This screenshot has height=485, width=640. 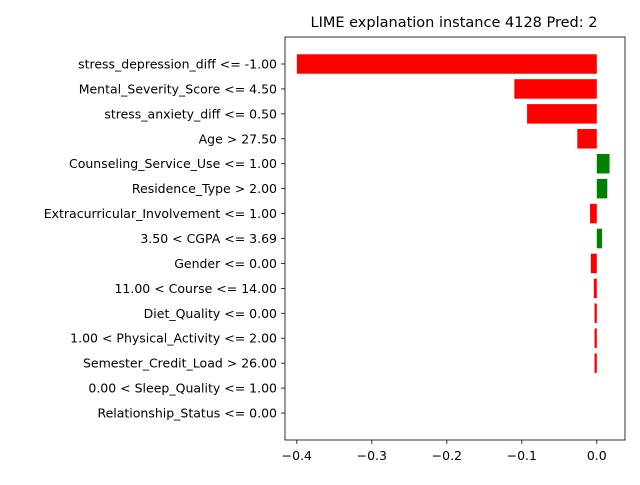 I want to click on x-tick-label: −0.1, so click(x=522, y=455).